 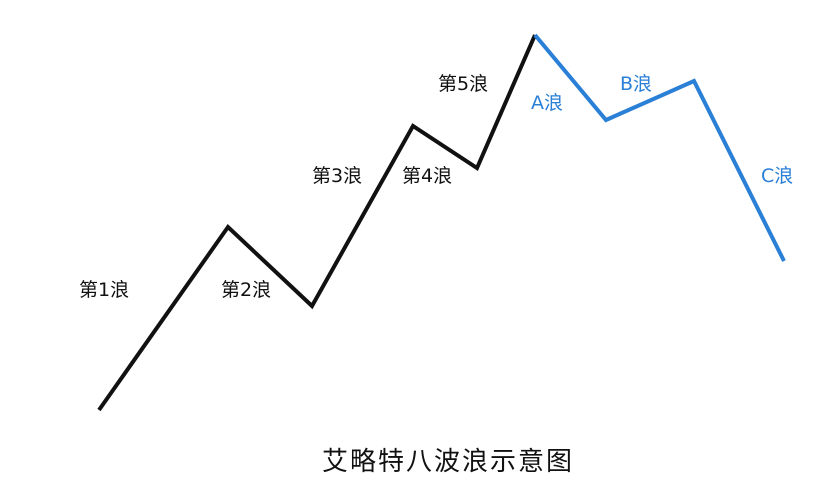 What do you see at coordinates (636, 84) in the screenshot?
I see `wave-b-label: B浪` at bounding box center [636, 84].